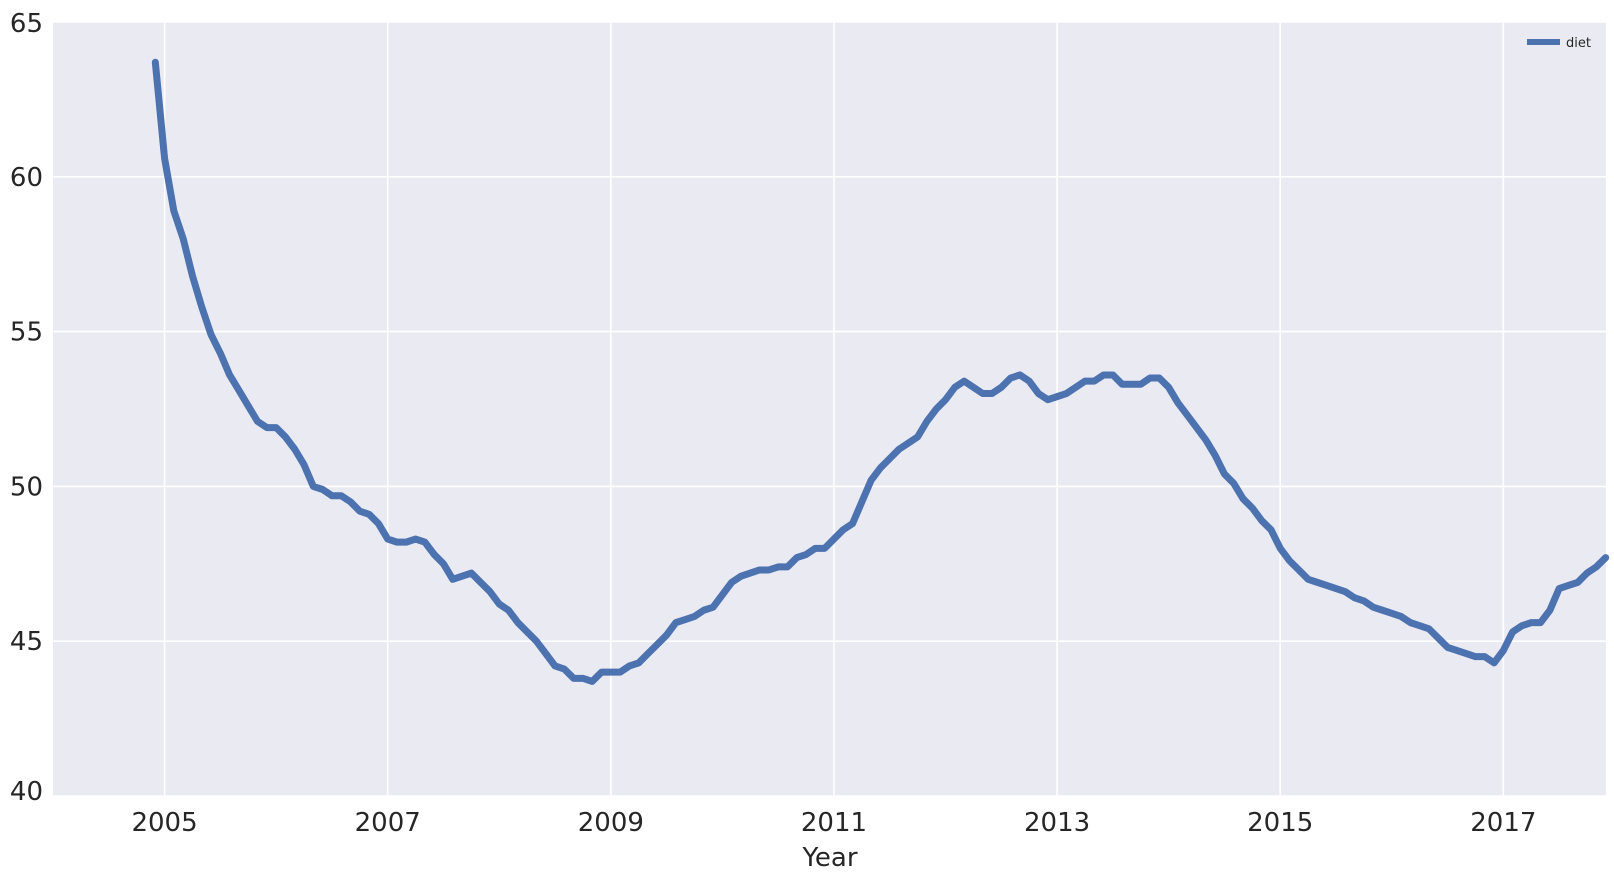  What do you see at coordinates (164, 823) in the screenshot?
I see `x-tick-label: 2005` at bounding box center [164, 823].